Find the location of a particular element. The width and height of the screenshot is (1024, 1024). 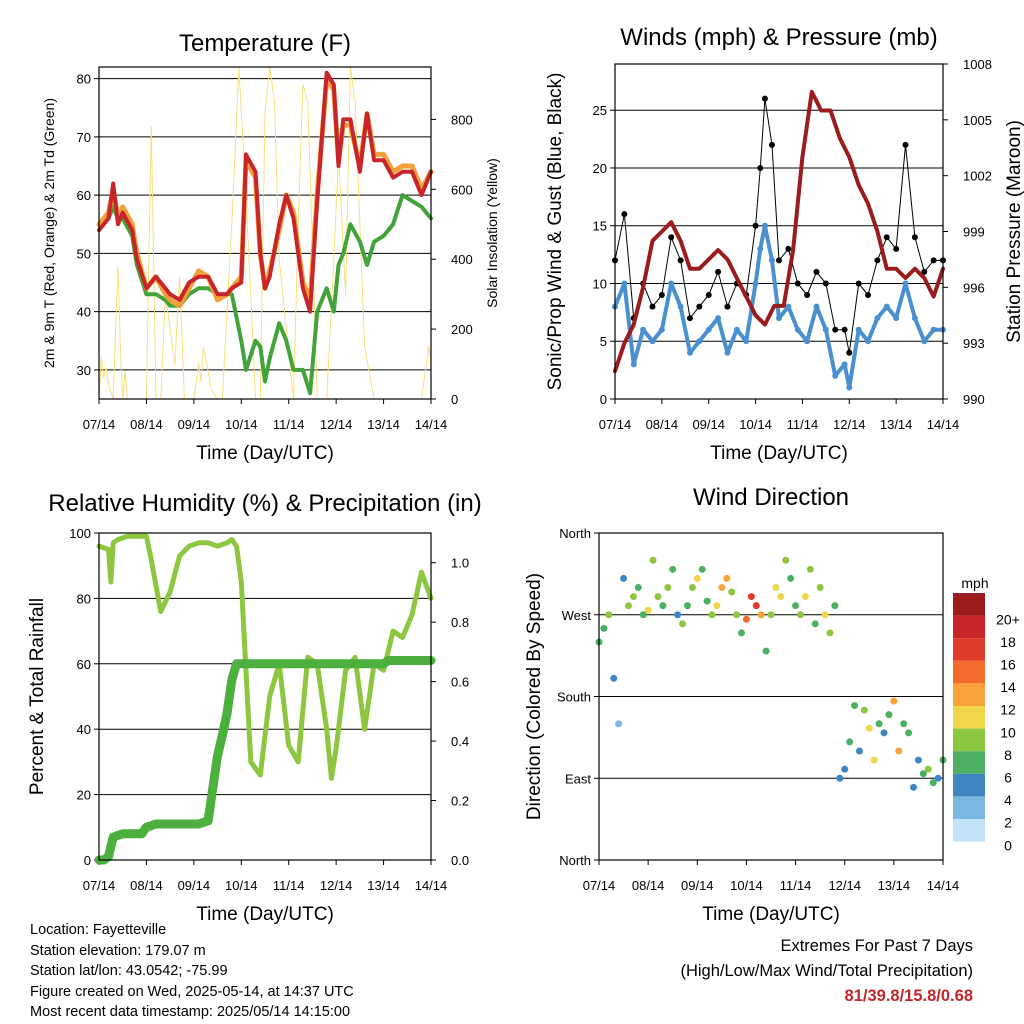

winds-xtick-label: 08/14 is located at coordinates (662, 424).